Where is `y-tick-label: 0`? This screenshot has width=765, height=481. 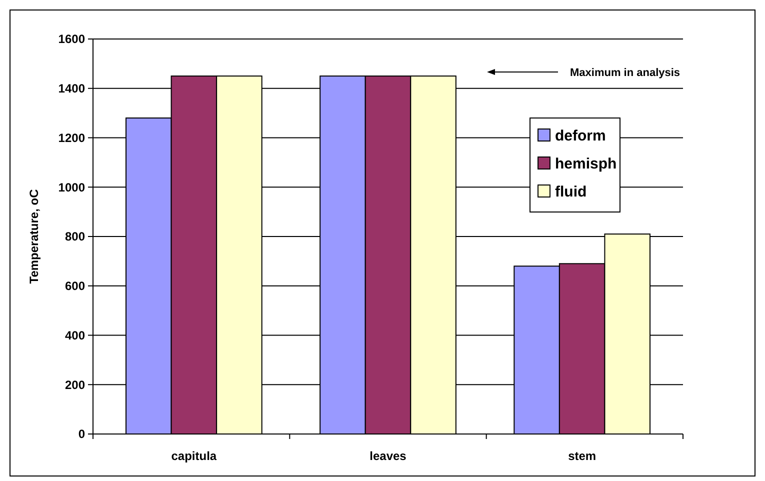
y-tick-label: 0 is located at coordinates (82, 434).